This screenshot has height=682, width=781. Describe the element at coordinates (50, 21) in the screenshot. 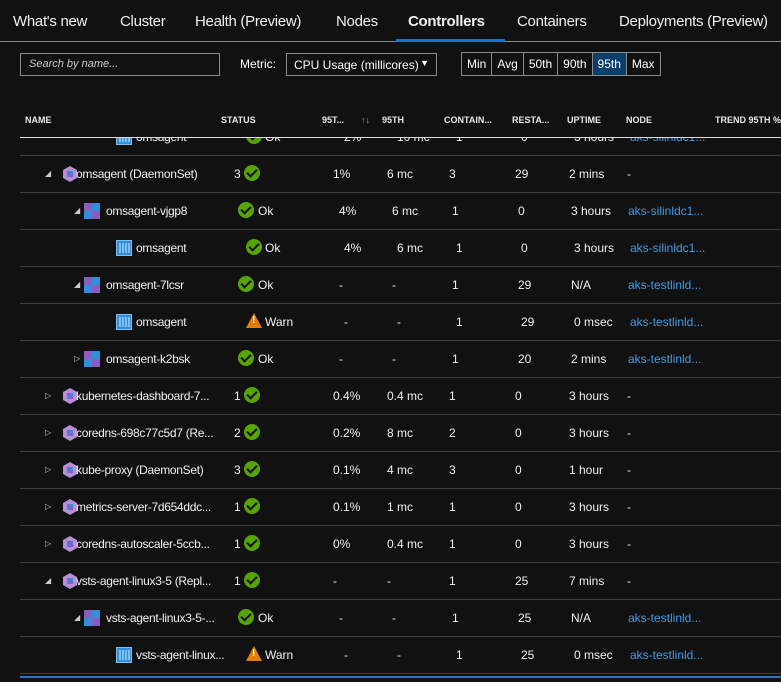

I see `tab-what-s-new: What's new` at that location.